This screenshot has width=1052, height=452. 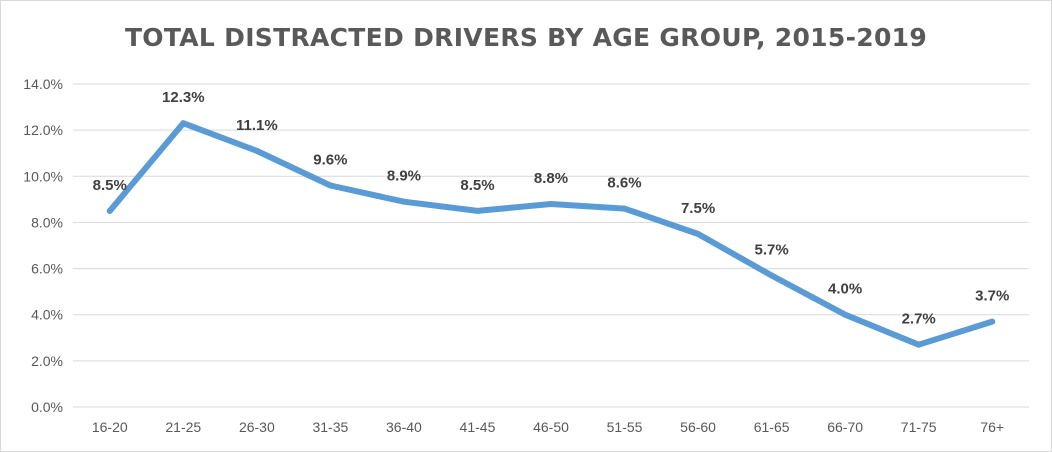 I want to click on data-label: 4.0%, so click(x=845, y=289).